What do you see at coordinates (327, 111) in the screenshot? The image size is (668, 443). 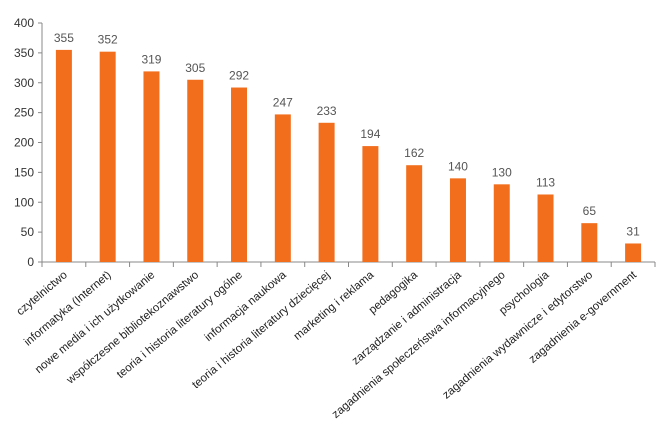 I see `data-label: 233` at bounding box center [327, 111].